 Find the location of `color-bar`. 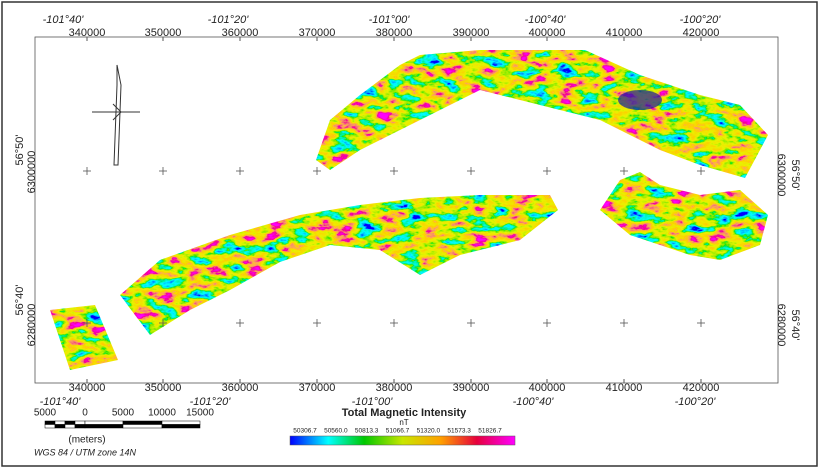

color-bar is located at coordinates (402, 440).